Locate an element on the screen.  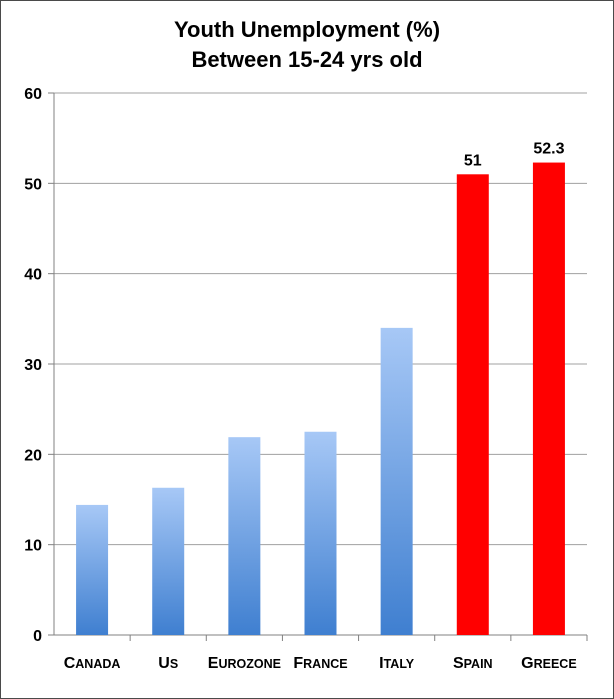
x-tick-label: SPAIN is located at coordinates (473, 663).